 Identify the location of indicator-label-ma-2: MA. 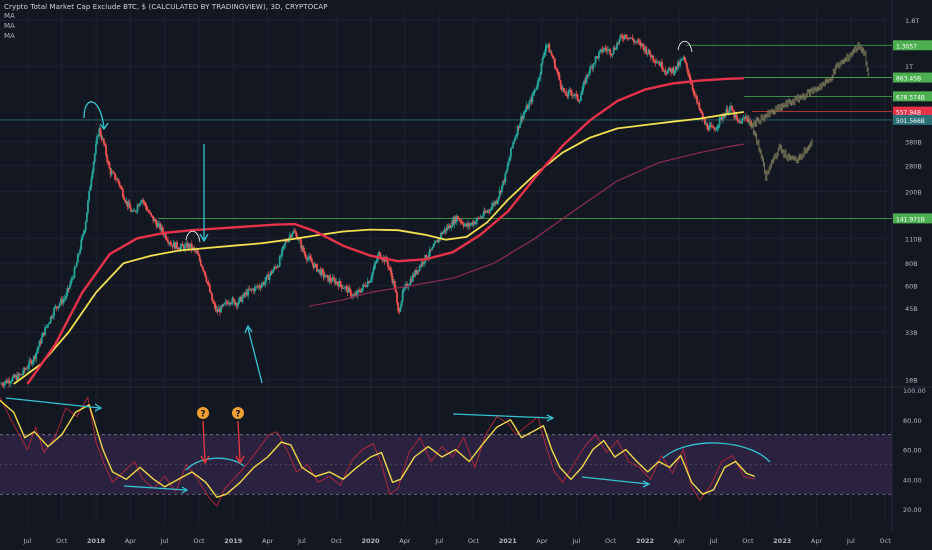
(9, 26).